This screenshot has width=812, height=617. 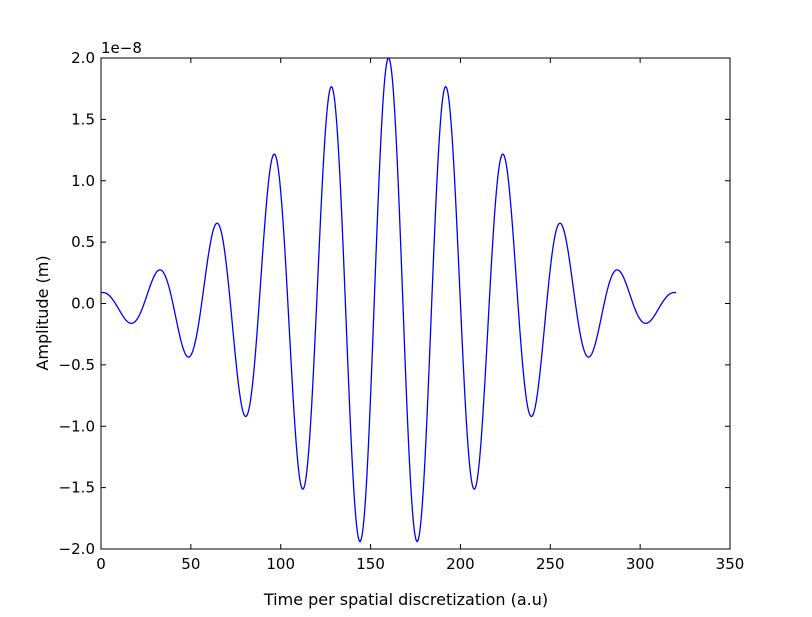 I want to click on x-tick-label: 100, so click(x=280, y=564).